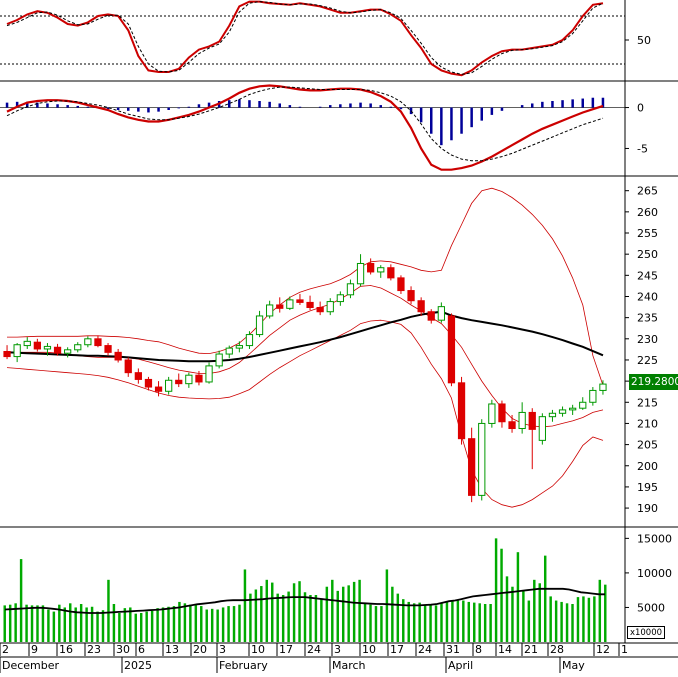  I want to click on x-day-label: 17, so click(286, 649).